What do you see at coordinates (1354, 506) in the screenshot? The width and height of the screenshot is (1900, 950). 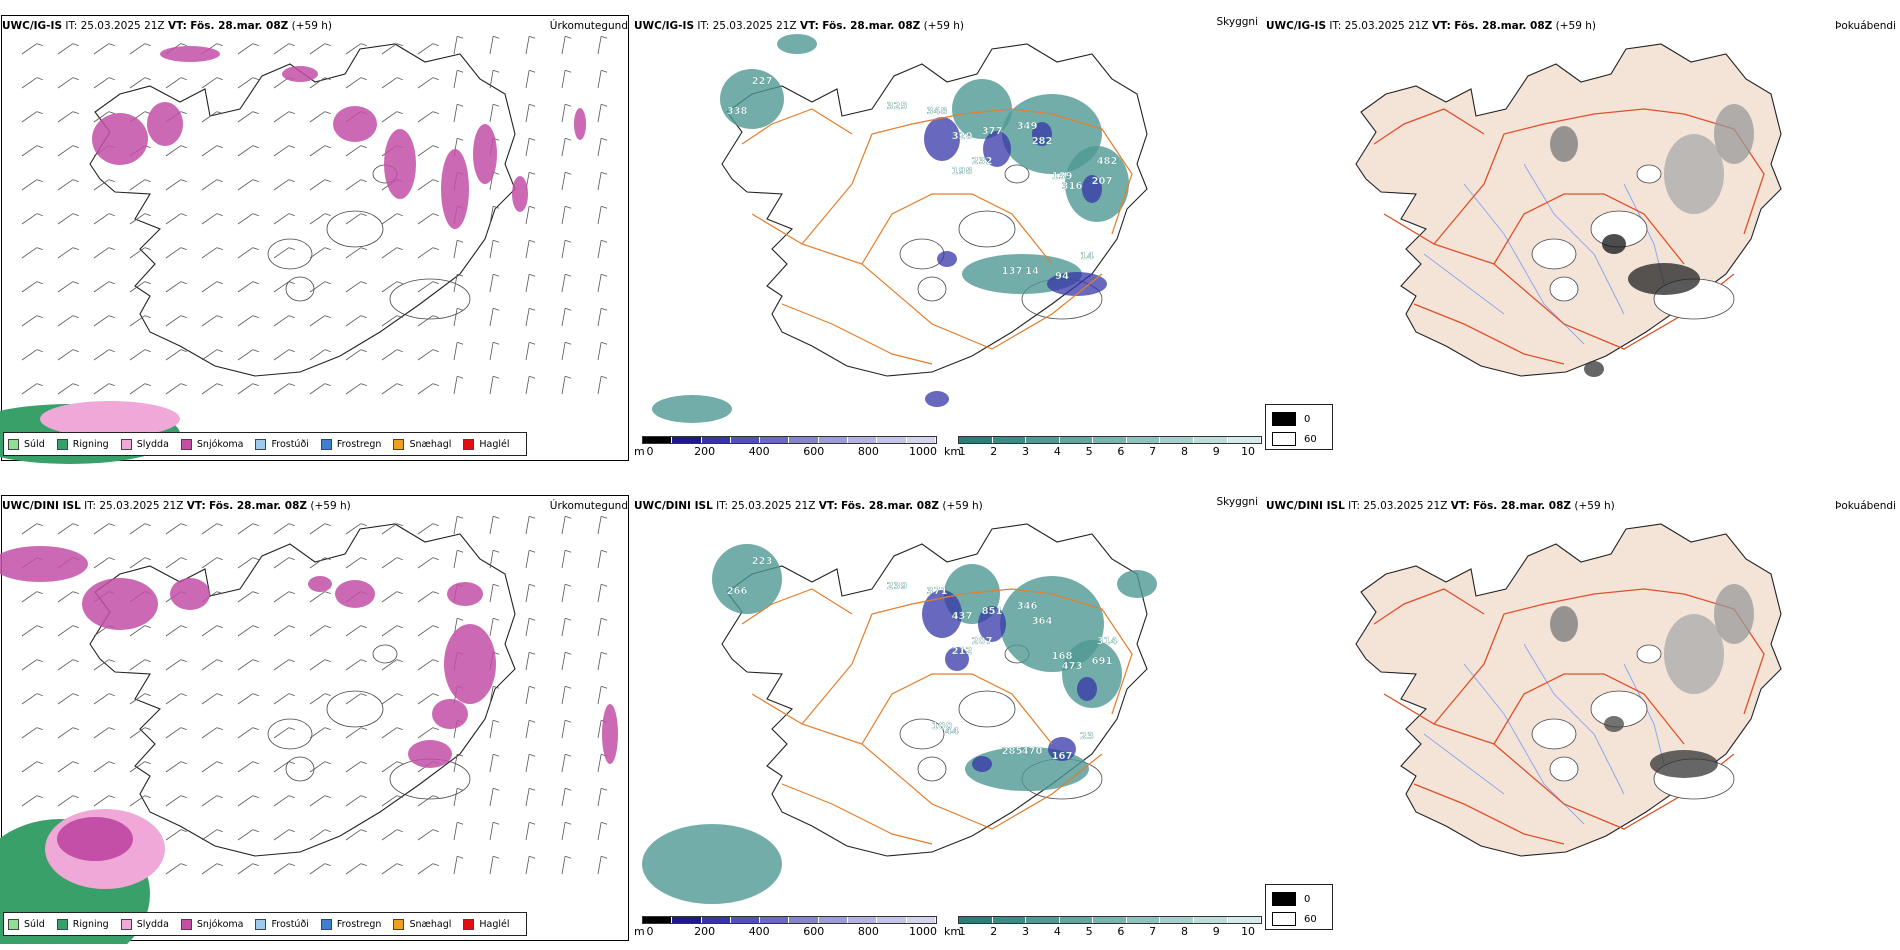 I see `title-it-label: IT:` at bounding box center [1354, 506].